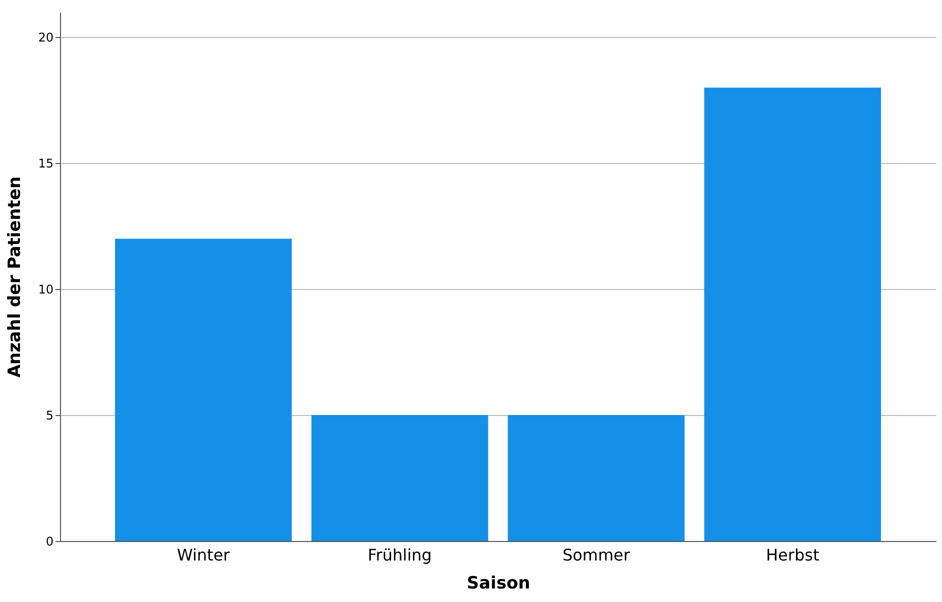  What do you see at coordinates (15, 277) in the screenshot?
I see `y-axis-title: Anzahl der Patienten` at bounding box center [15, 277].